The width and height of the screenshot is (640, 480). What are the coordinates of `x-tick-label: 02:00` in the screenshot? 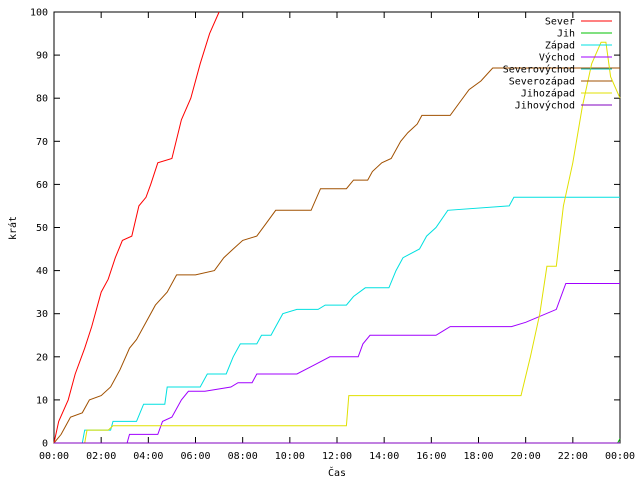 It's located at (101, 456).